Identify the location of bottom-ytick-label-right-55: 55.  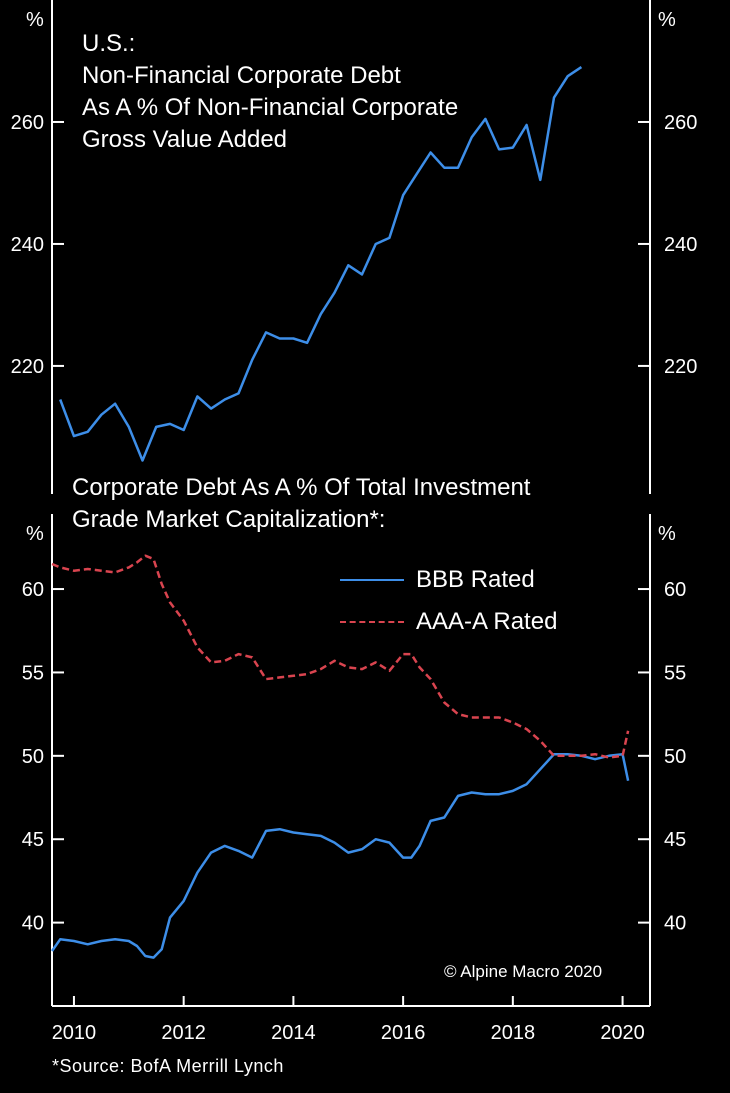
(675, 673).